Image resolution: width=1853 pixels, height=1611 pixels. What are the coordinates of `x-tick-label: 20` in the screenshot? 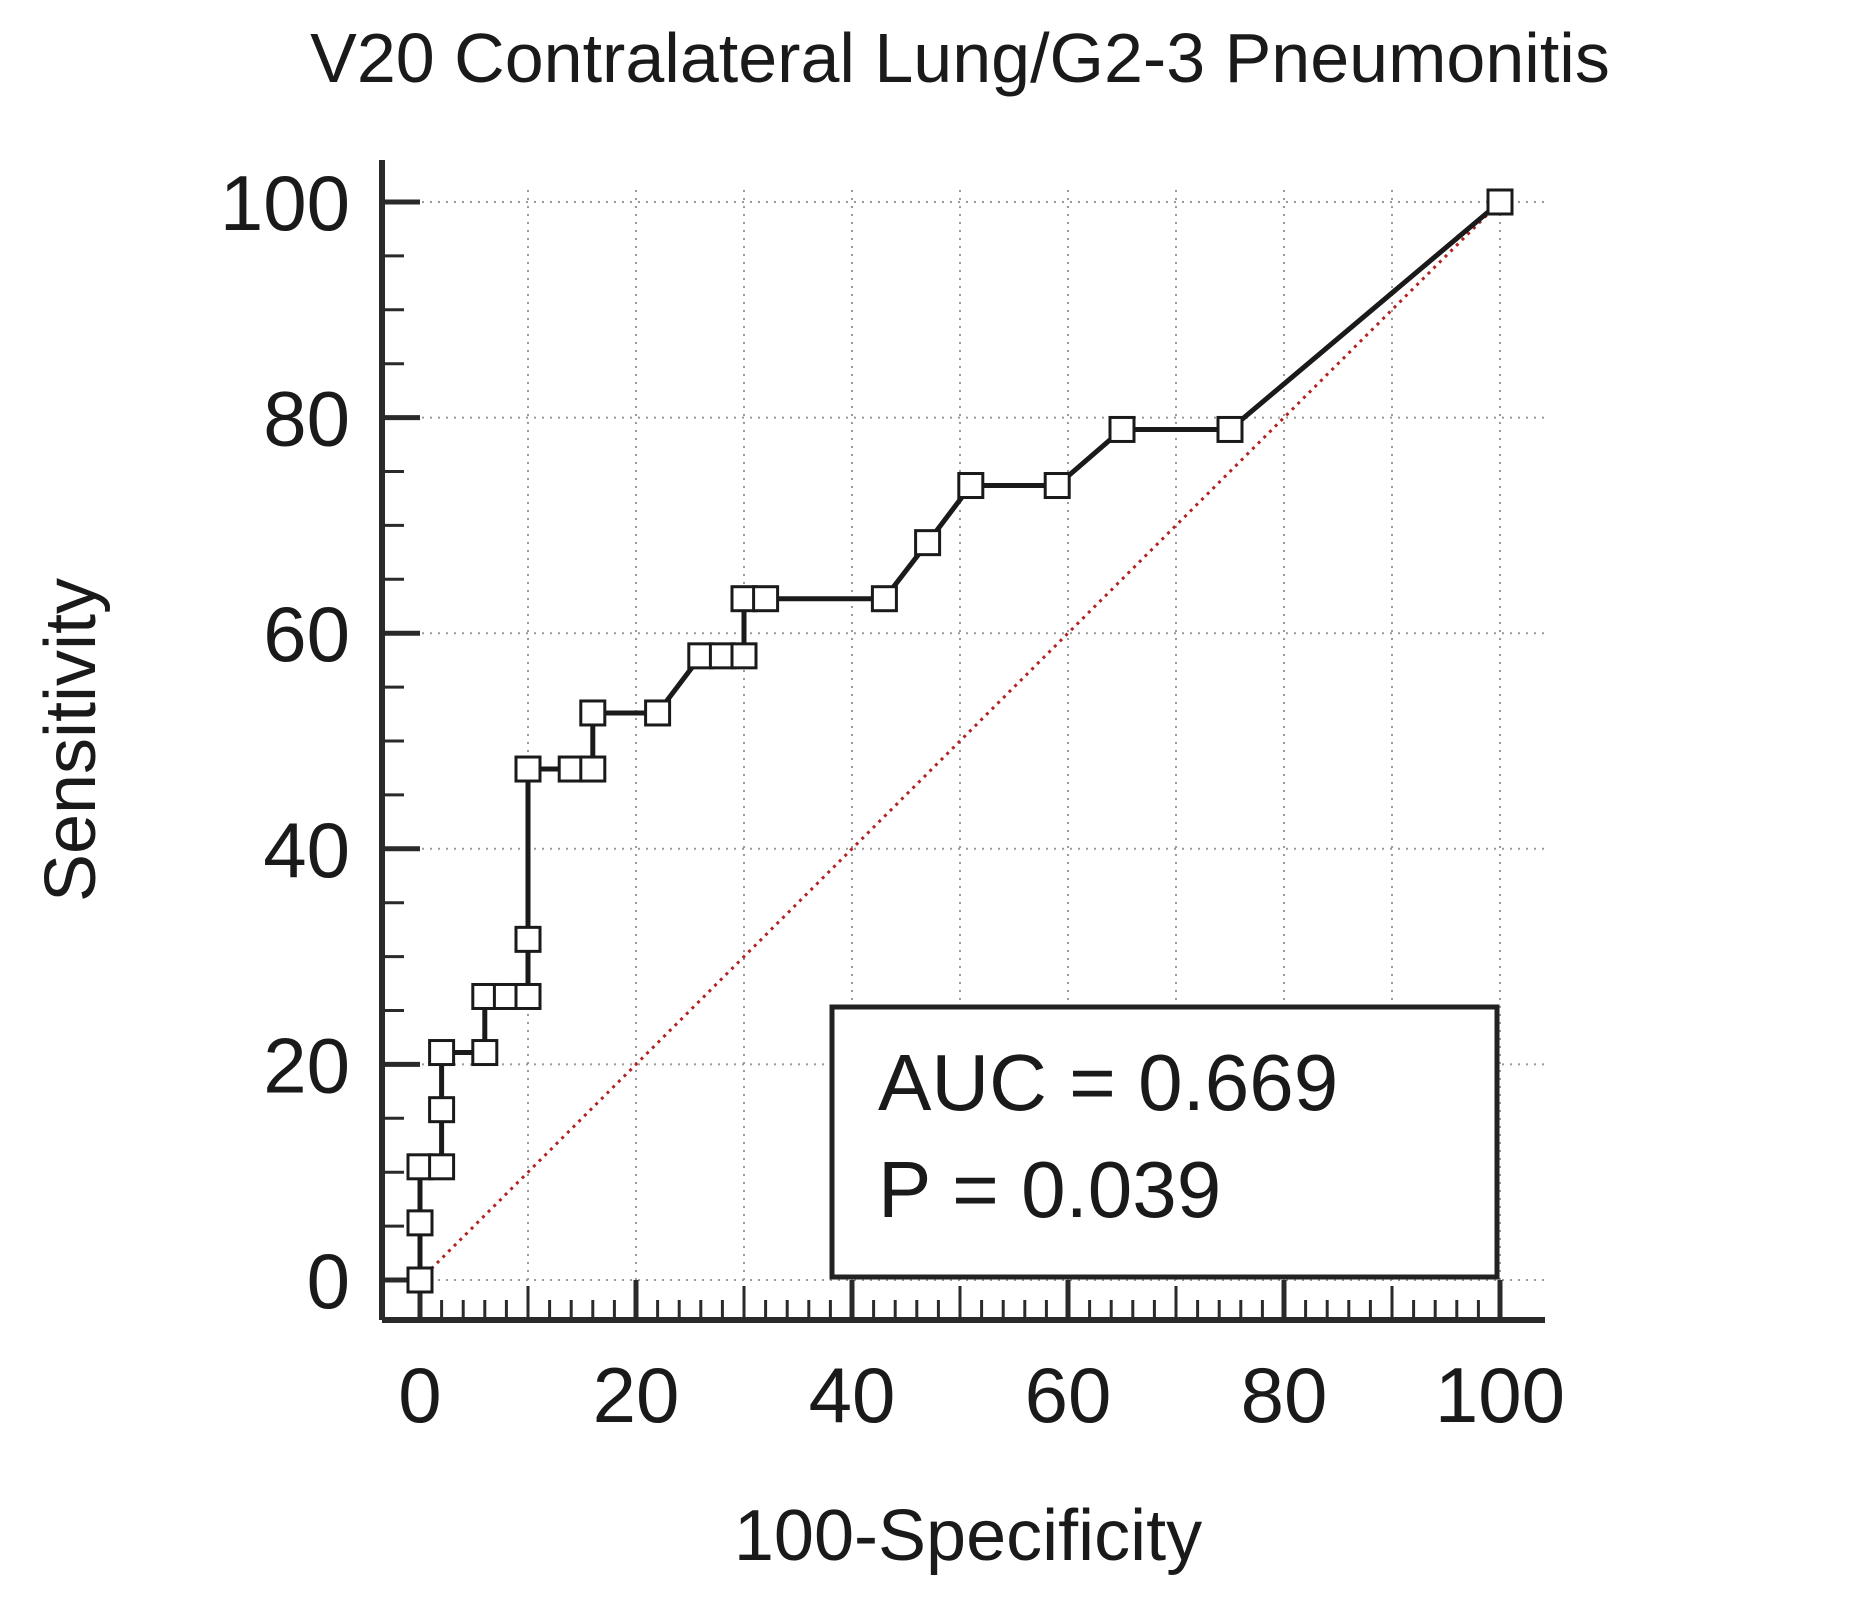 It's located at (636, 1395).